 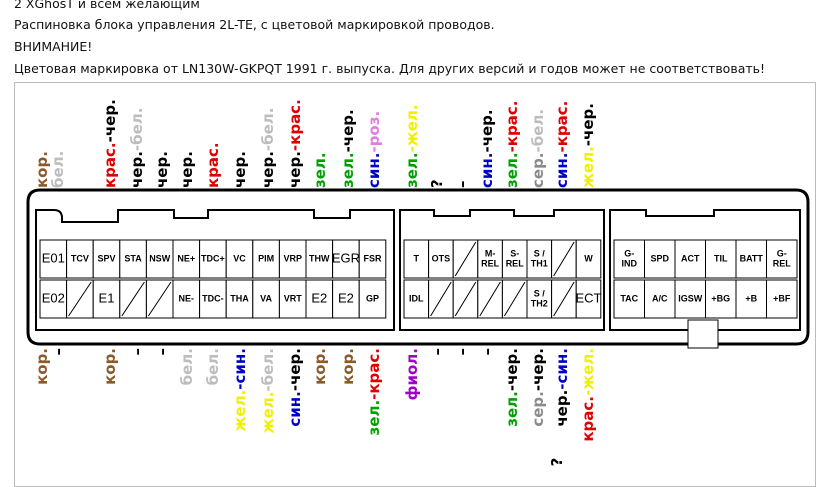 What do you see at coordinates (110, 143) in the screenshot?
I see `wire-label: крас.-чер.` at bounding box center [110, 143].